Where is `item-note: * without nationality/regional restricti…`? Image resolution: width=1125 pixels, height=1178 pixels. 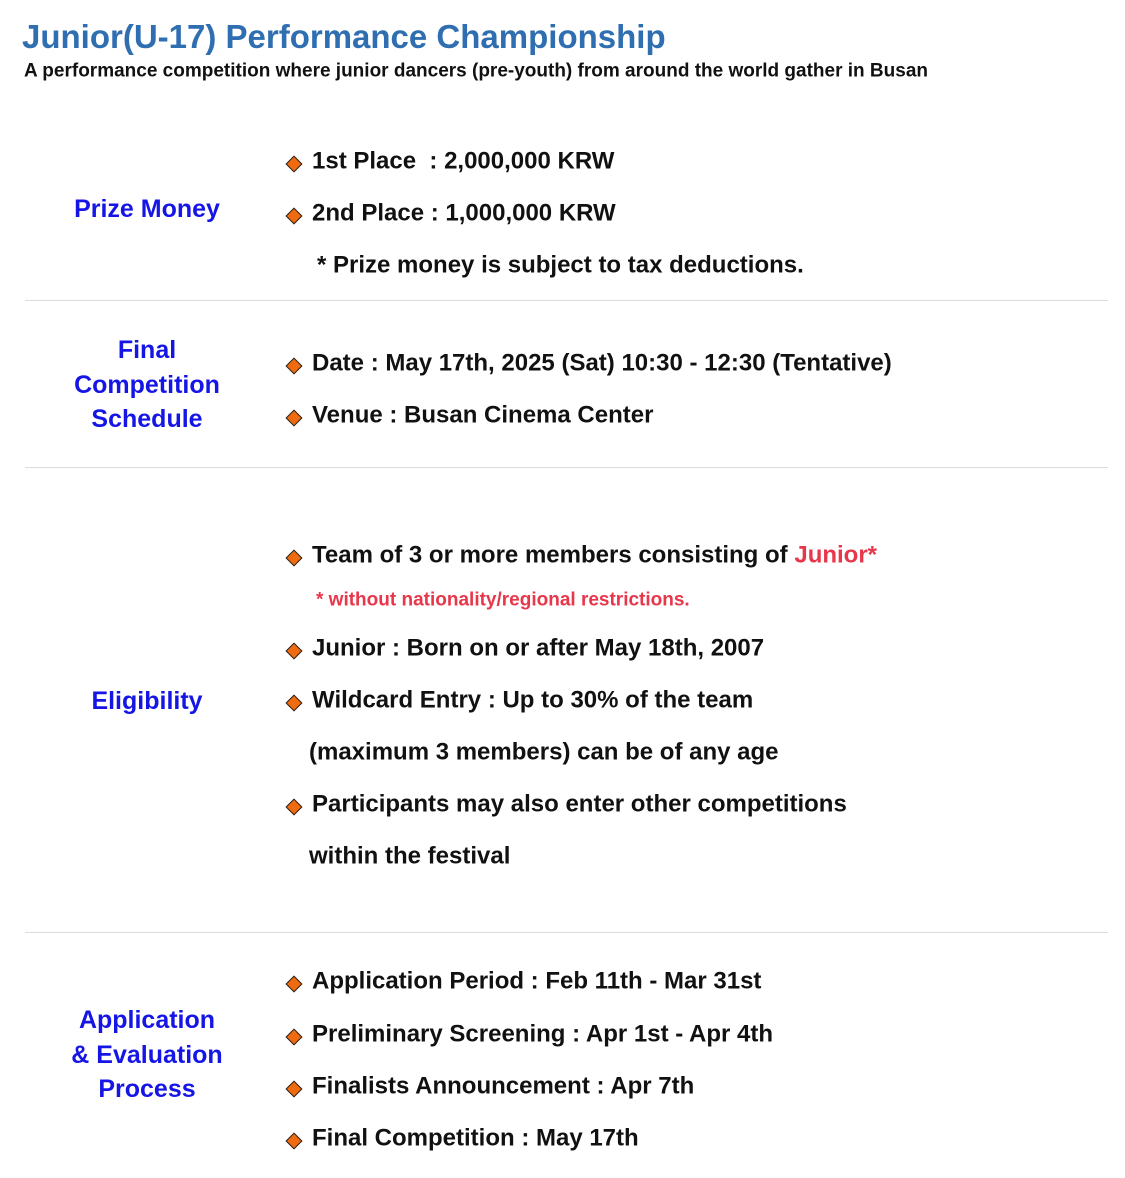
item-note: * without nationality/regional restricti… is located at coordinates (503, 600).